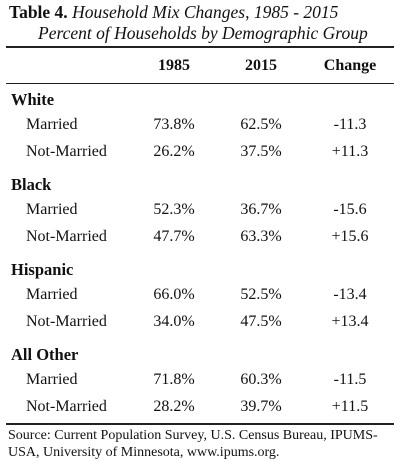  What do you see at coordinates (200, 129) in the screenshot?
I see `table-row: Married 73.8% 62.5% -11.3` at bounding box center [200, 129].